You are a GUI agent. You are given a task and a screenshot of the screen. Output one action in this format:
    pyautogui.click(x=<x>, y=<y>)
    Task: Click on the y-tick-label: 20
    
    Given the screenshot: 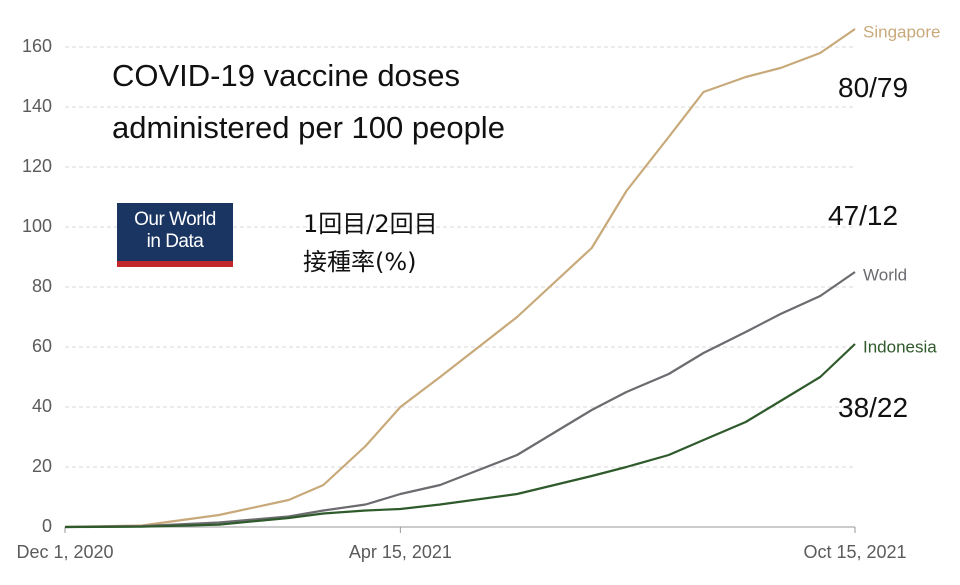 What is the action you would take?
    pyautogui.click(x=42, y=466)
    